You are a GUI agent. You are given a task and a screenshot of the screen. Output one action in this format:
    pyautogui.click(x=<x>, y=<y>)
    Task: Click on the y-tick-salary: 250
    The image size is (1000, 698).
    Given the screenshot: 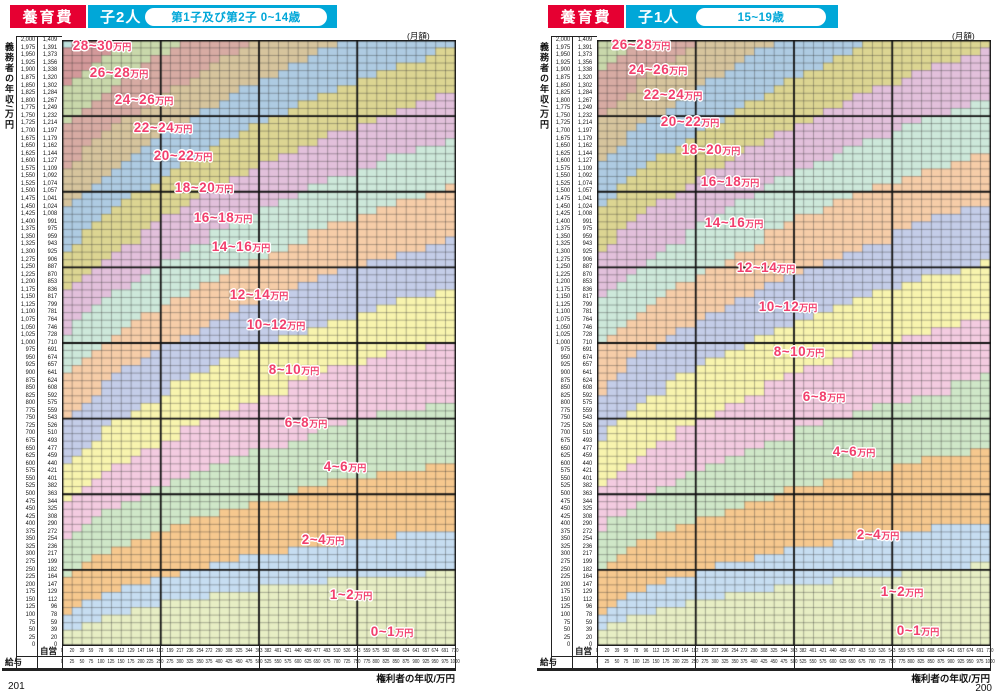 What is the action you would take?
    pyautogui.click(x=565, y=569)
    